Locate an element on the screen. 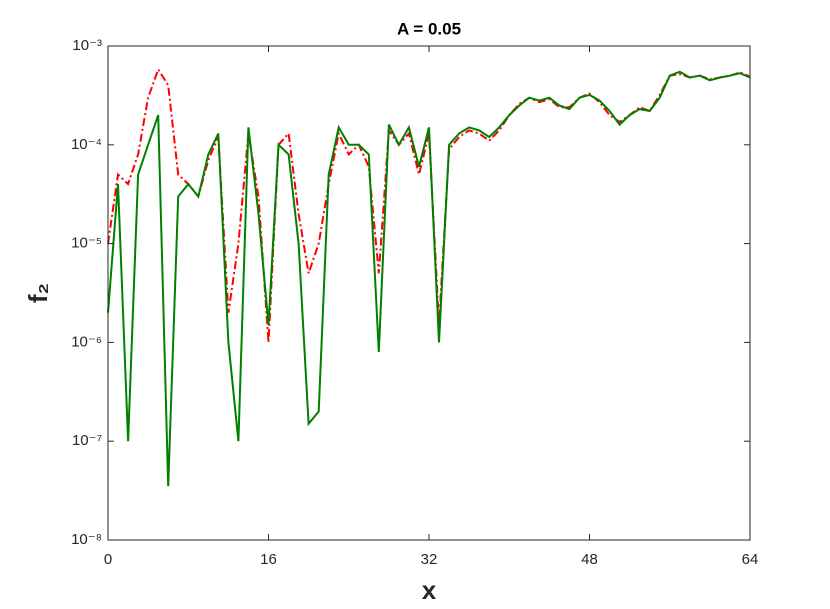  x-tick-label: 32 is located at coordinates (429, 559).